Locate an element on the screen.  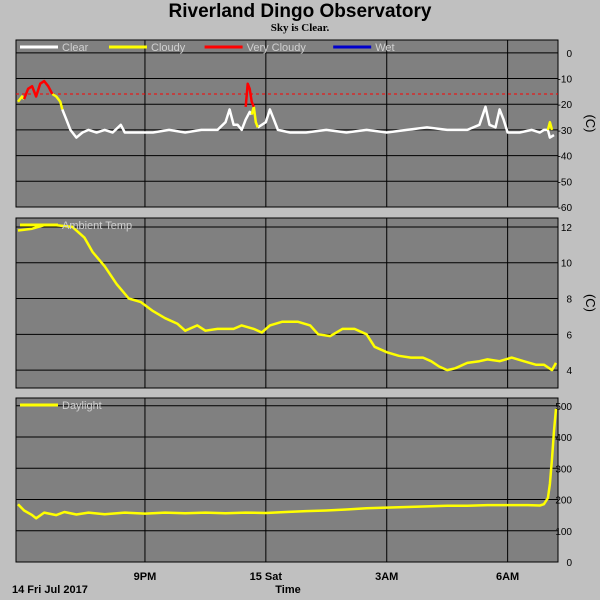
y-tick-label: -20 is located at coordinates (565, 105).